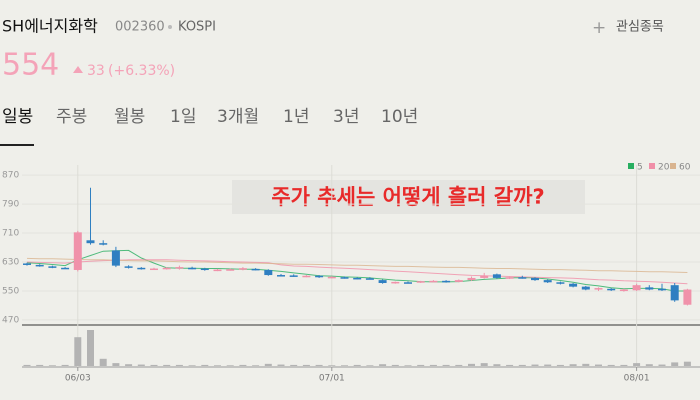  Describe the element at coordinates (238, 117) in the screenshot. I see `period-tab: 3개월` at that location.